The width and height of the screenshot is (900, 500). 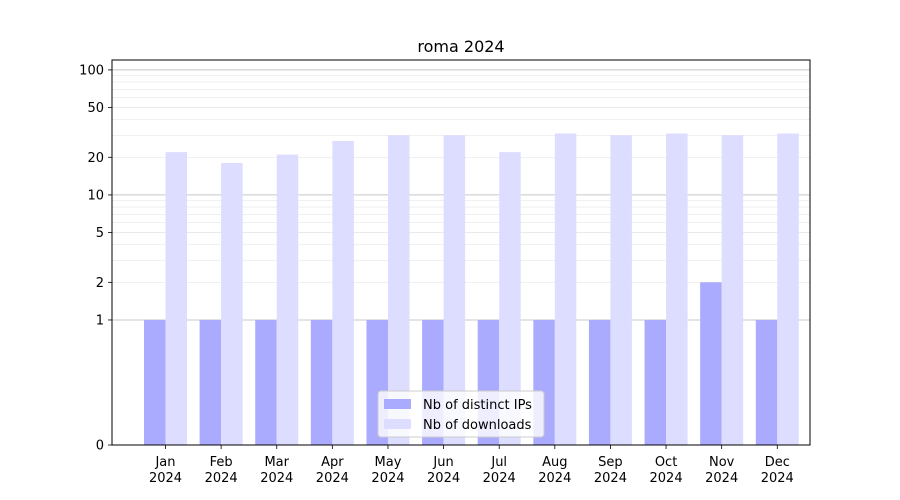 What do you see at coordinates (666, 470) in the screenshot?
I see `x-tick-label: Oct 2024` at bounding box center [666, 470].